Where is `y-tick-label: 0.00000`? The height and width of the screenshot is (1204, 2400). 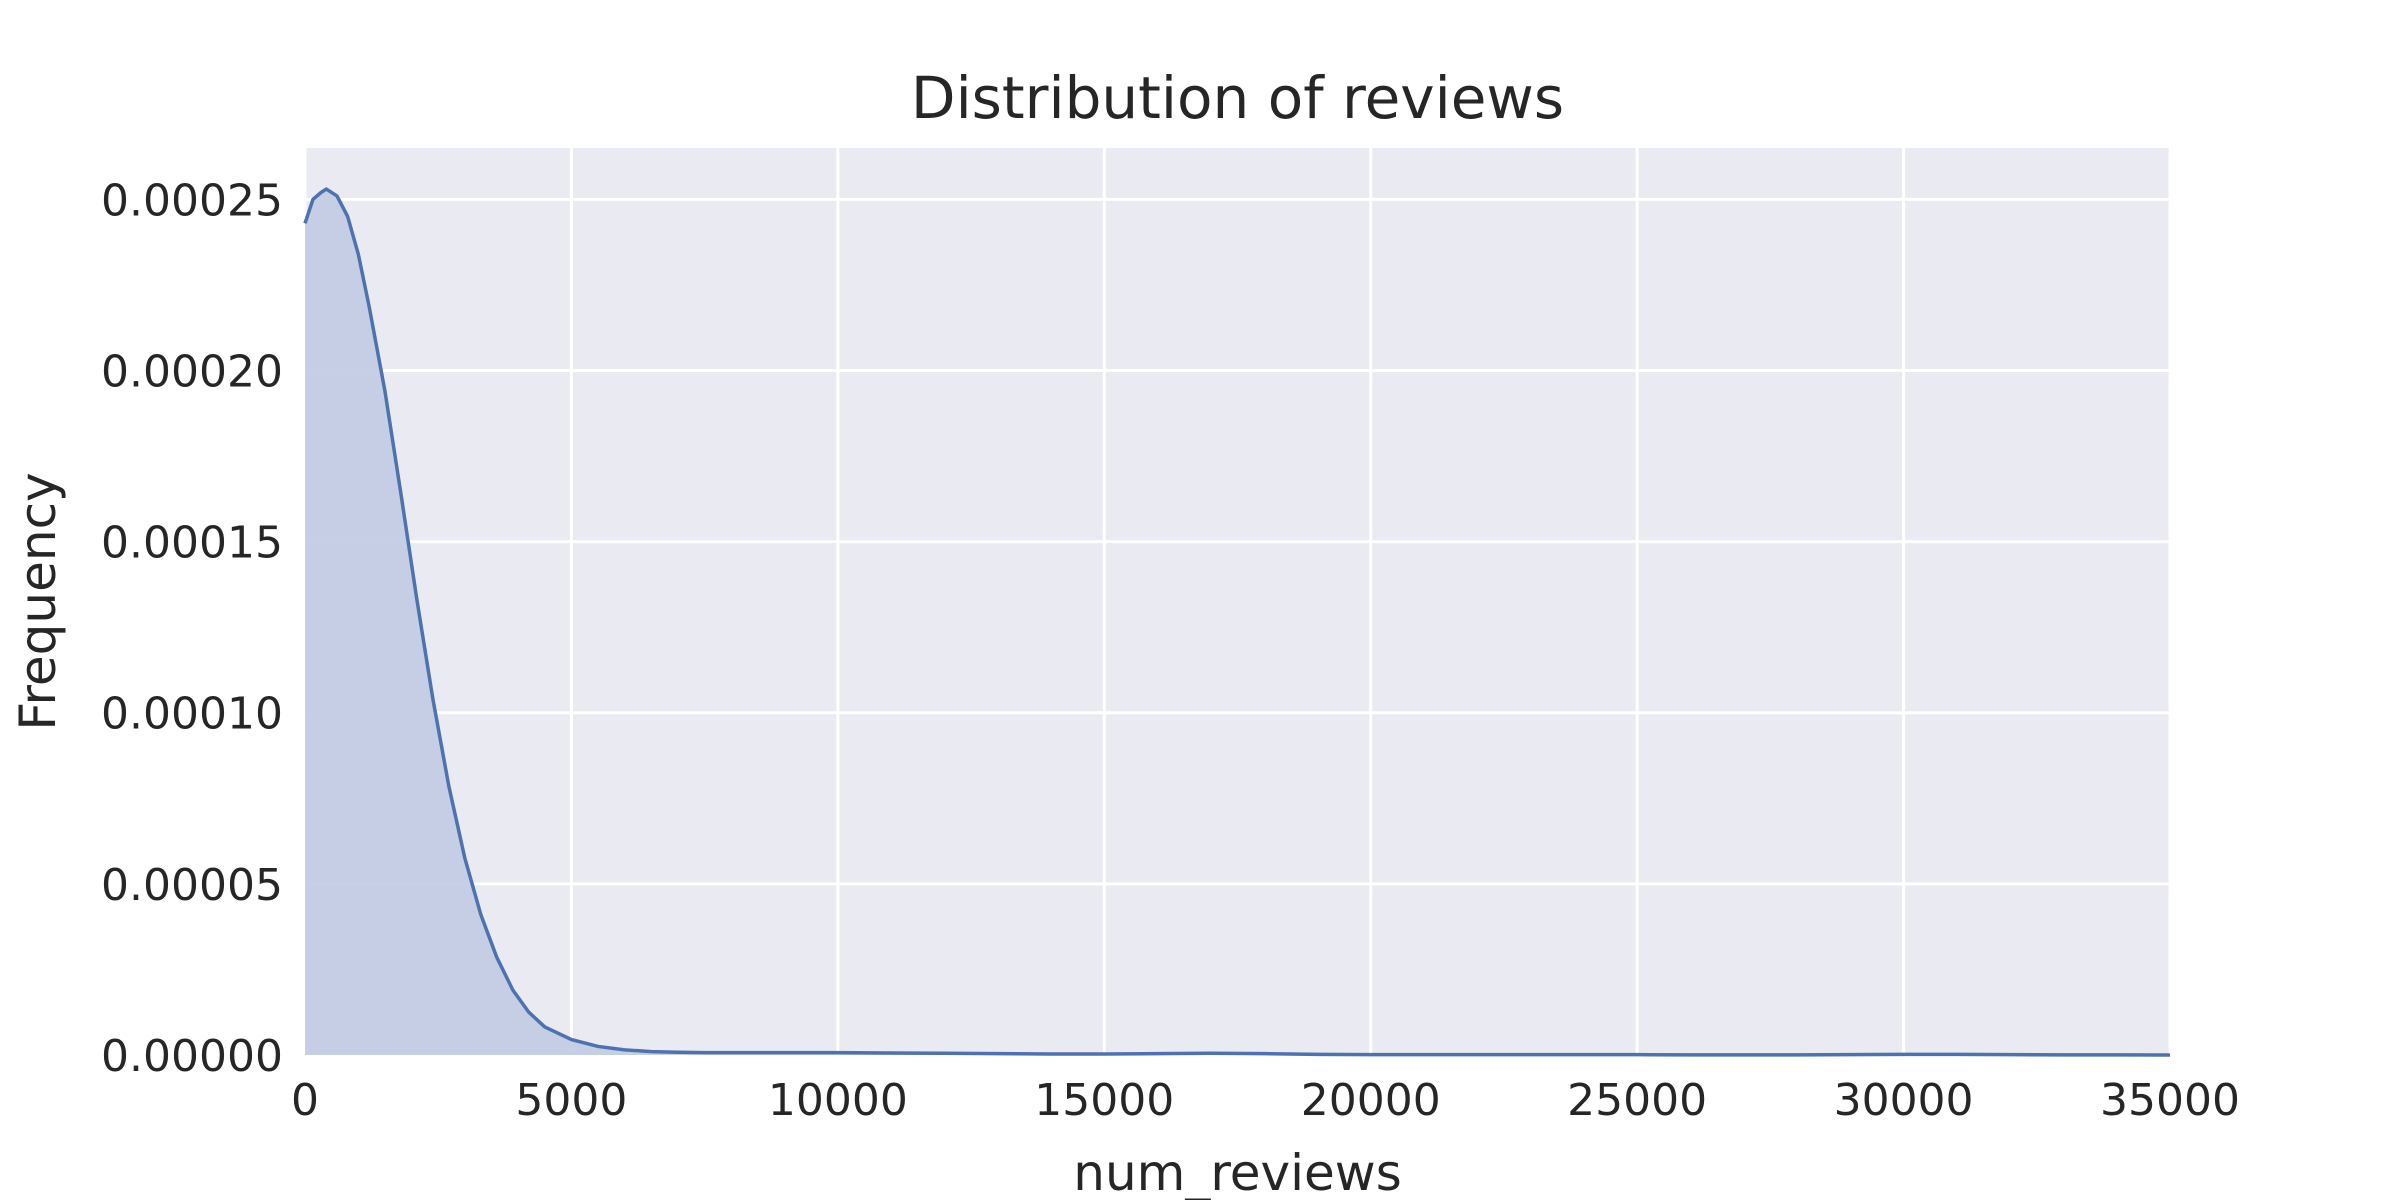
y-tick-label: 0.00000 is located at coordinates (192, 1056).